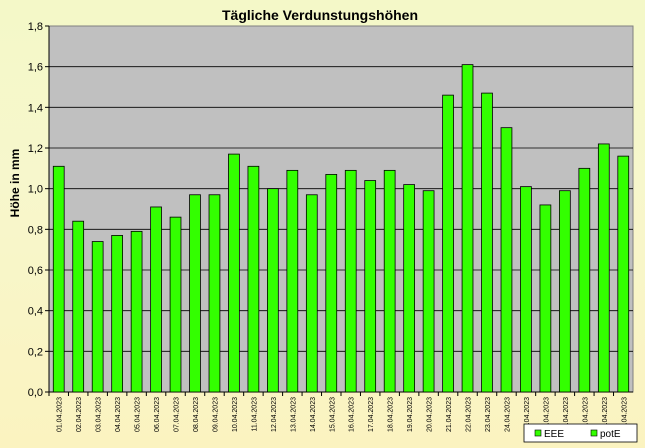  What do you see at coordinates (430, 414) in the screenshot?
I see `x-tick-label: 20.04.2023` at bounding box center [430, 414].